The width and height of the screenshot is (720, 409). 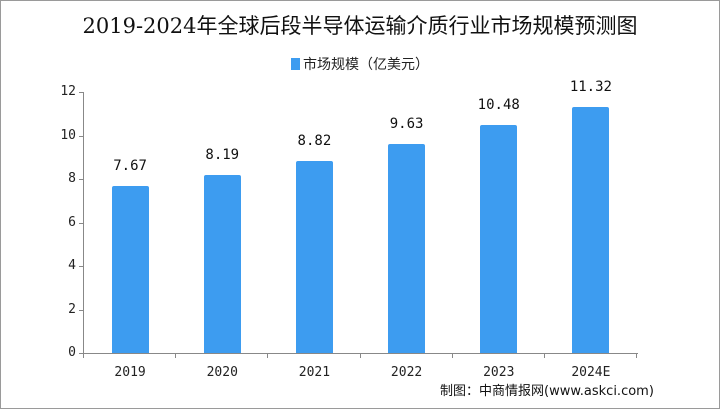 I want to click on value-label: 10.48, so click(x=498, y=105).